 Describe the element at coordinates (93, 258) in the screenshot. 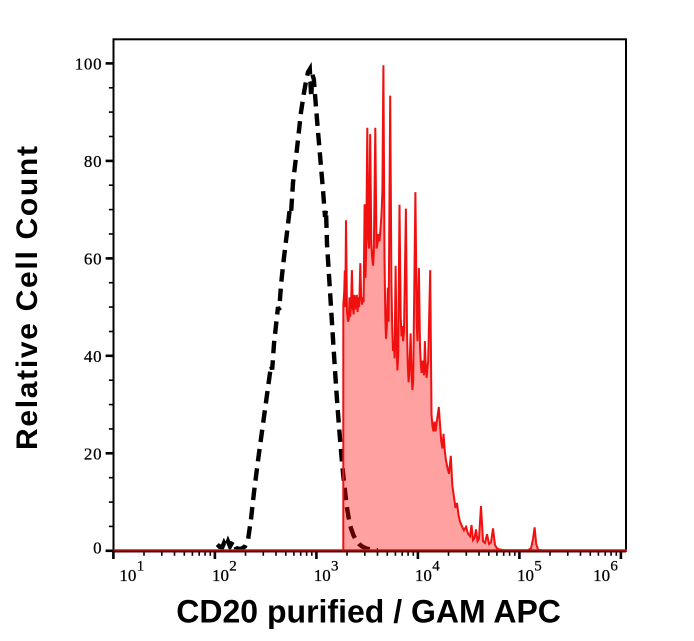

I see `svg-text: 60` at that location.